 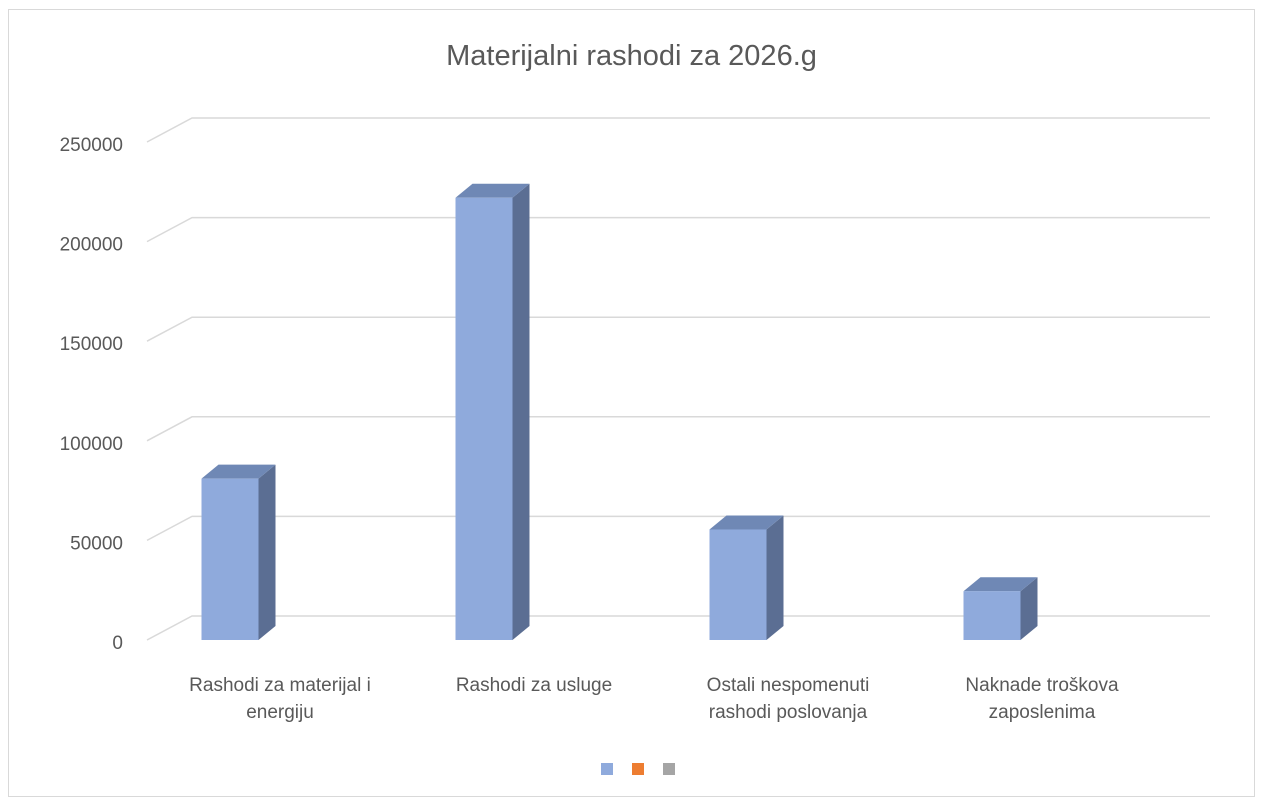 What do you see at coordinates (788, 685) in the screenshot?
I see `x-tick-label: Ostali nespomenuti` at bounding box center [788, 685].